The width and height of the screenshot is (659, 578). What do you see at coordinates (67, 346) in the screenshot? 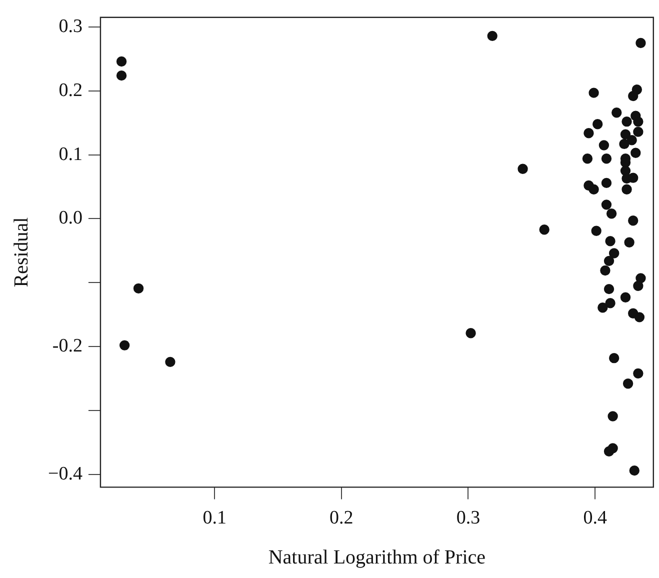
I see `y-tick-label: -0.2` at bounding box center [67, 346].